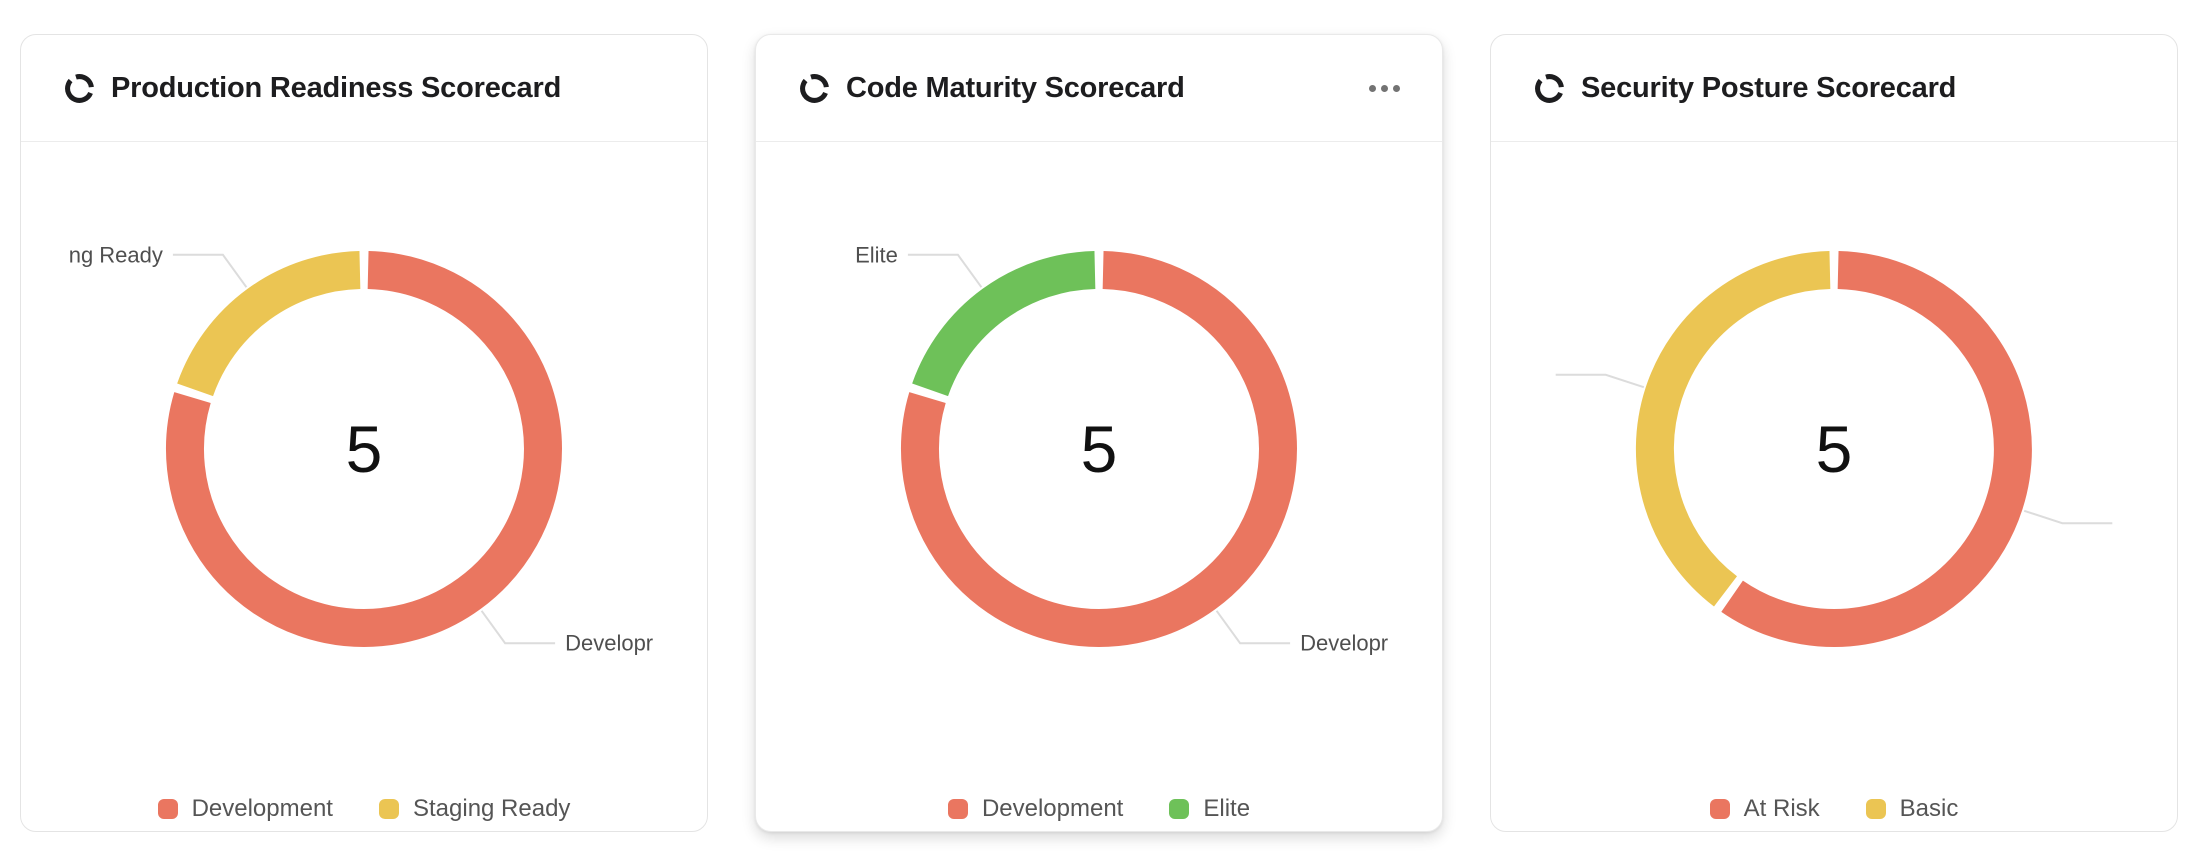 Image resolution: width=2210 pixels, height=868 pixels. Describe the element at coordinates (1227, 808) in the screenshot. I see `legend-label: Elite` at that location.